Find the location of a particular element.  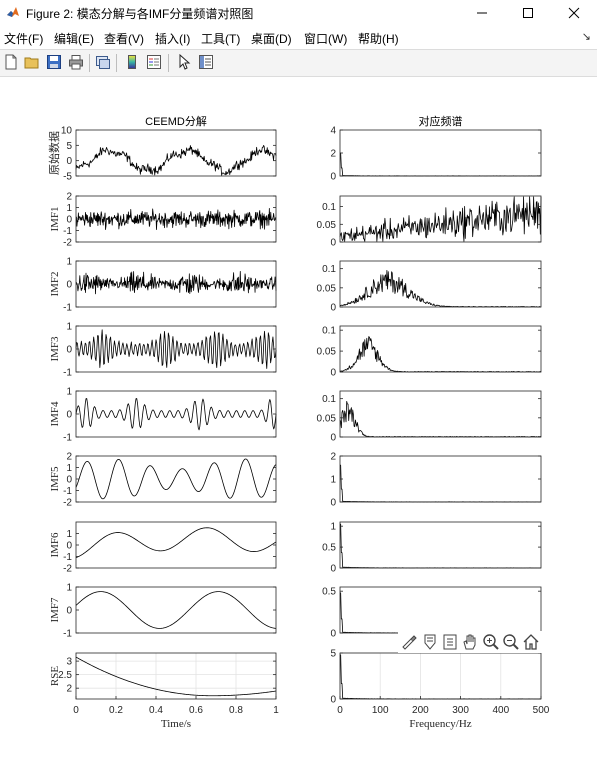

brush-icon is located at coordinates (409, 642).